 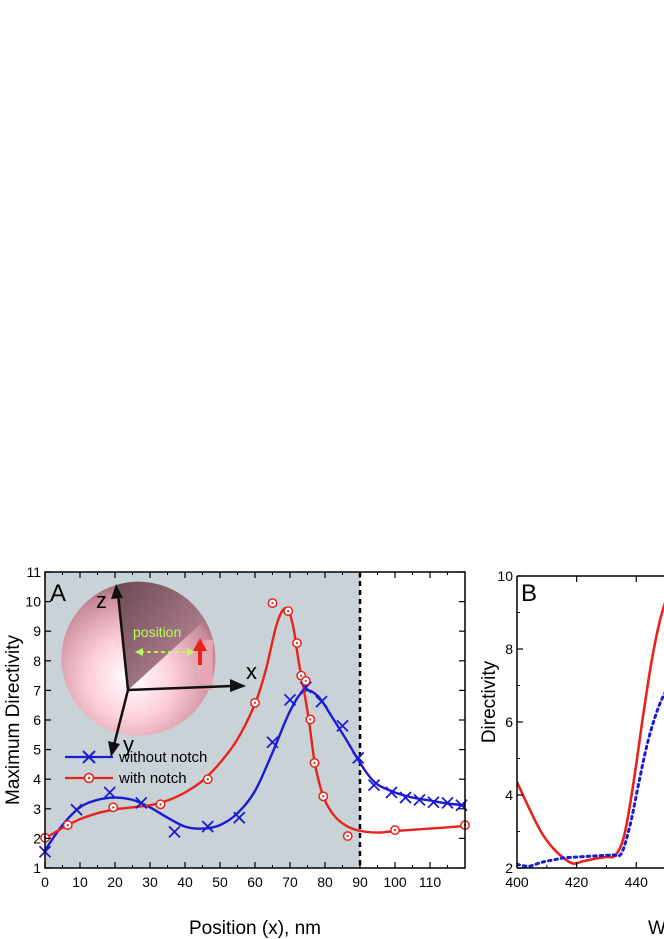 I want to click on y-tick-label: 7, so click(x=37, y=690).